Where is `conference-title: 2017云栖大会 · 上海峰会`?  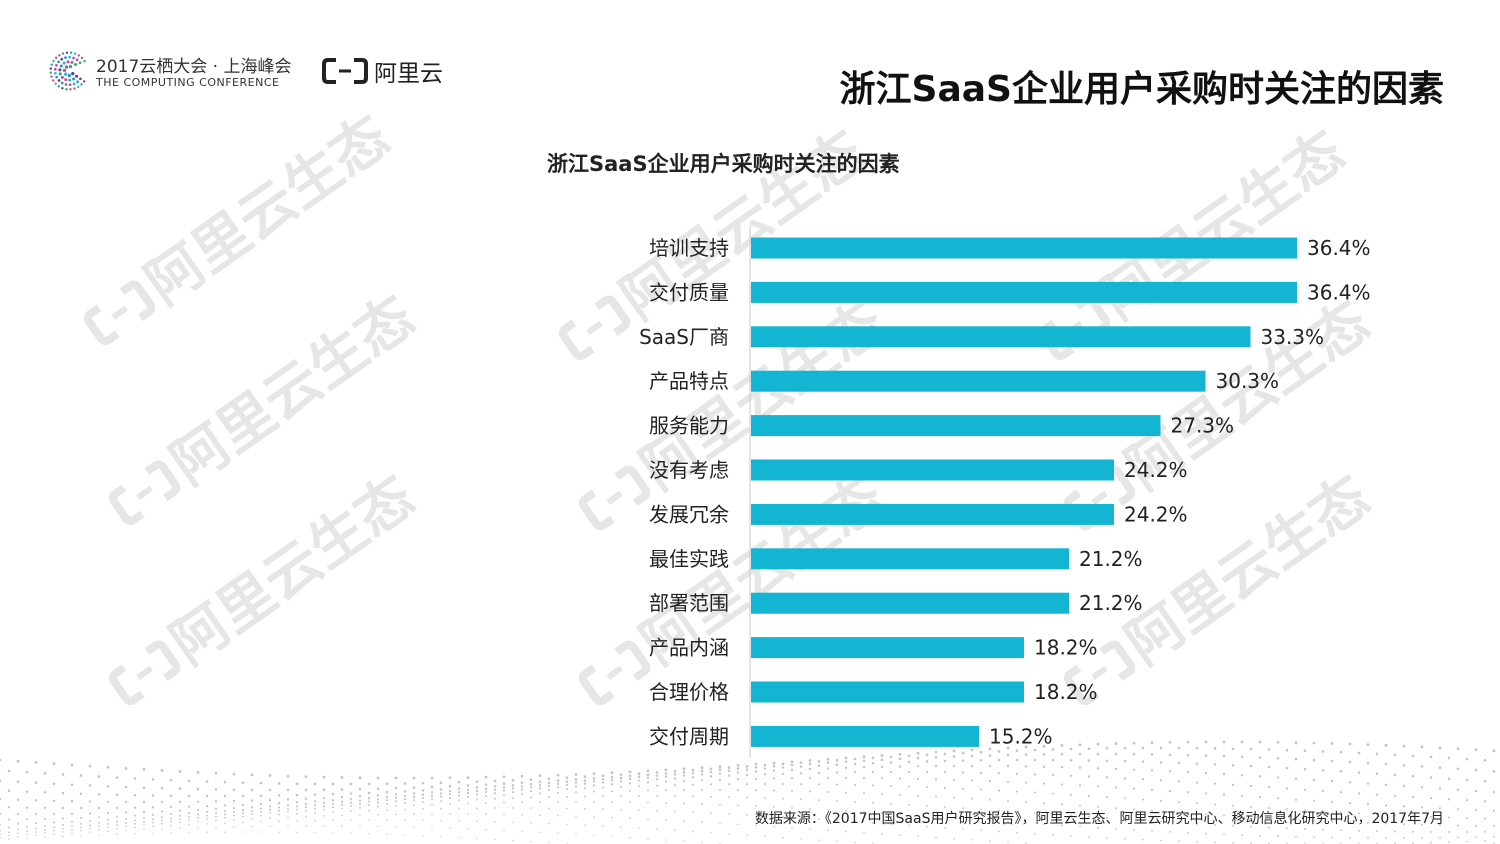
conference-title: 2017云栖大会 · 上海峰会 is located at coordinates (194, 67).